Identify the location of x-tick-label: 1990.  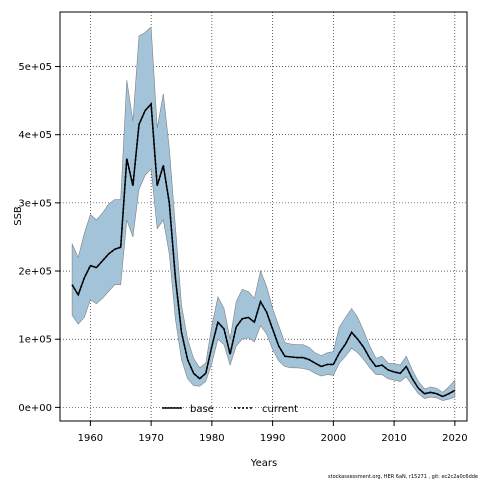
(272, 438).